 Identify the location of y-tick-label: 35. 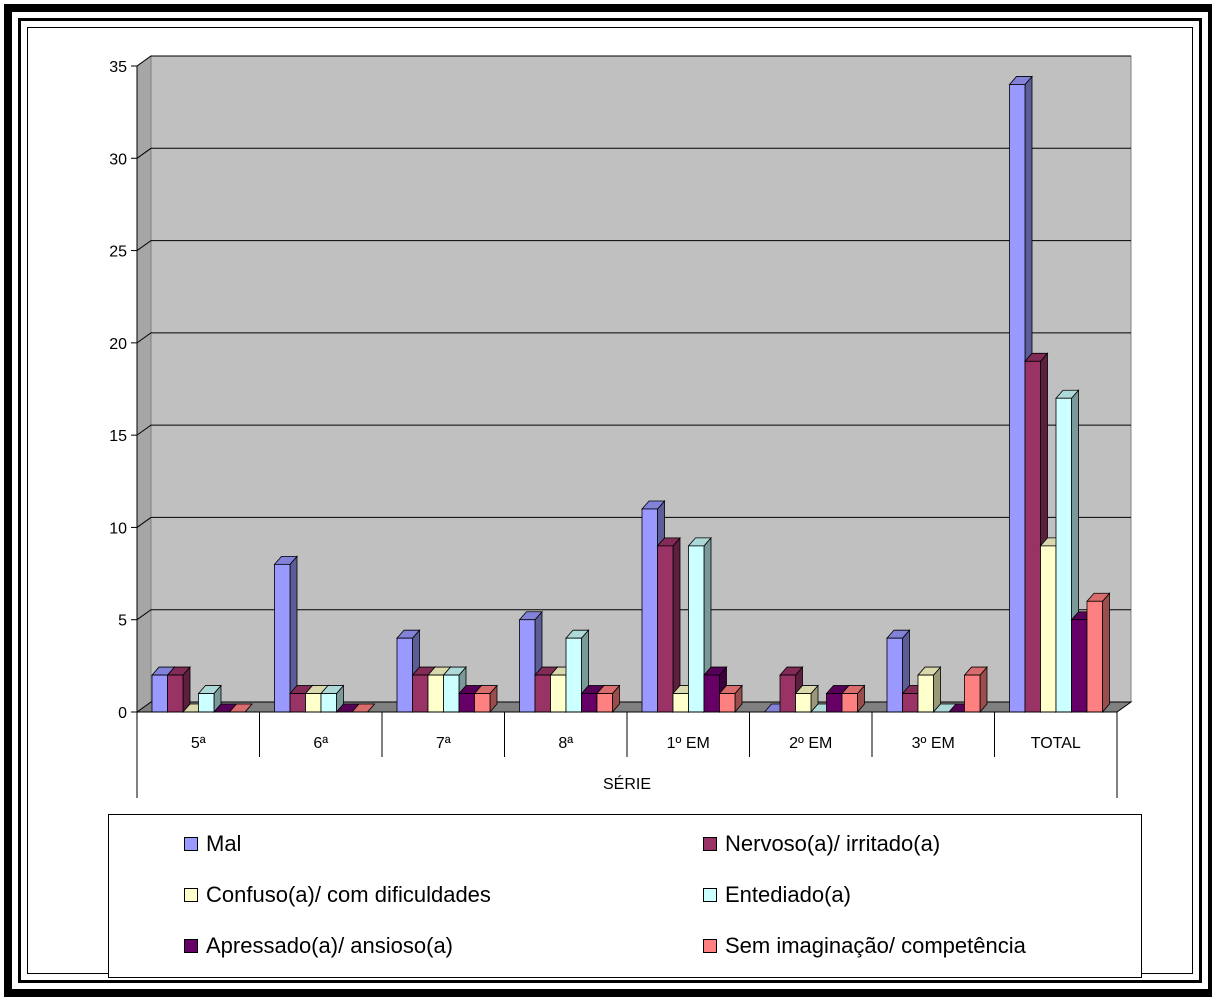
(118, 67).